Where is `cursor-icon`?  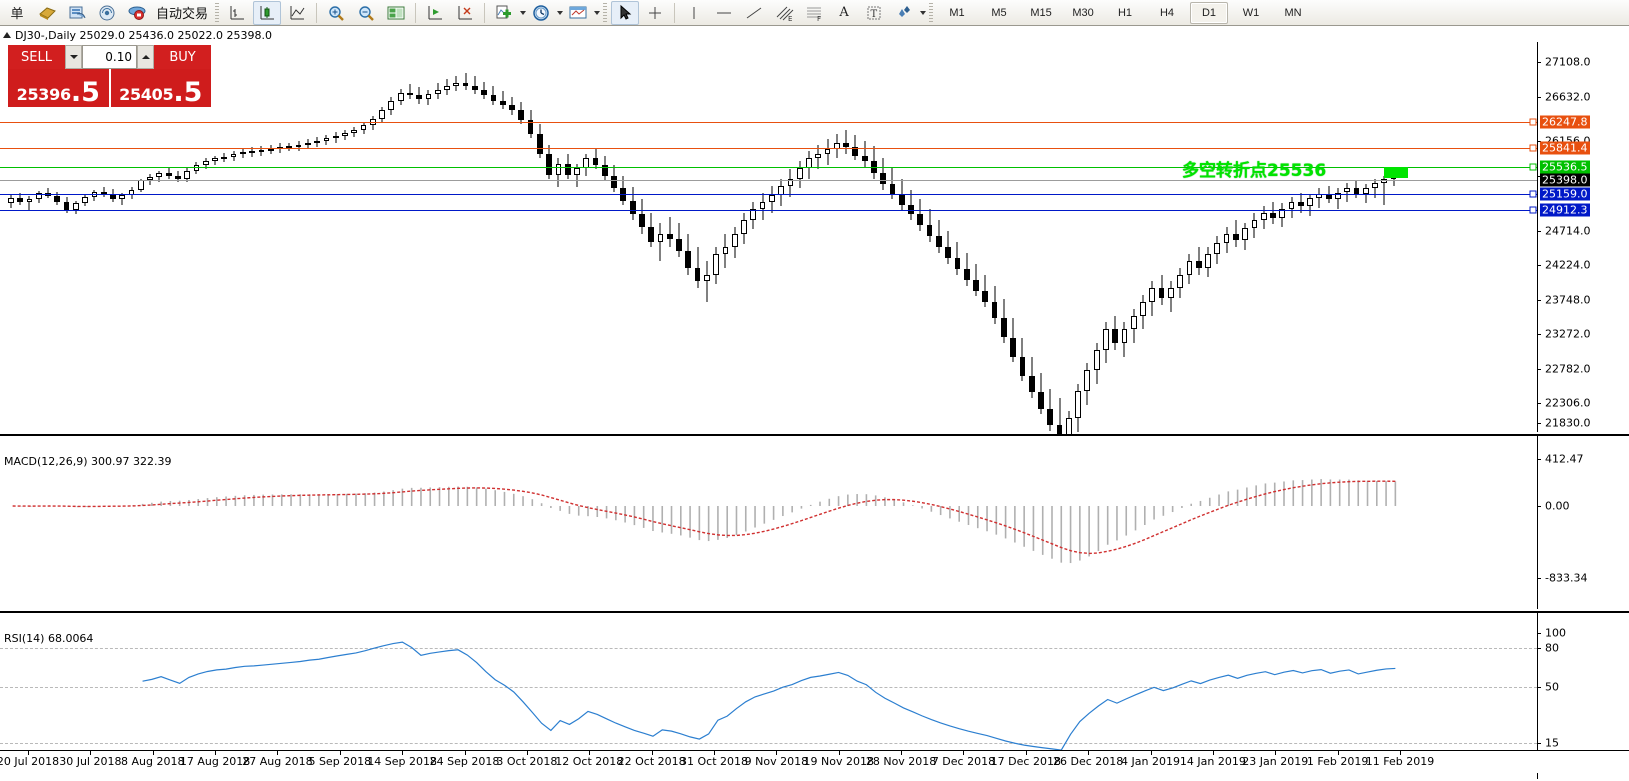
cursor-icon is located at coordinates (625, 12).